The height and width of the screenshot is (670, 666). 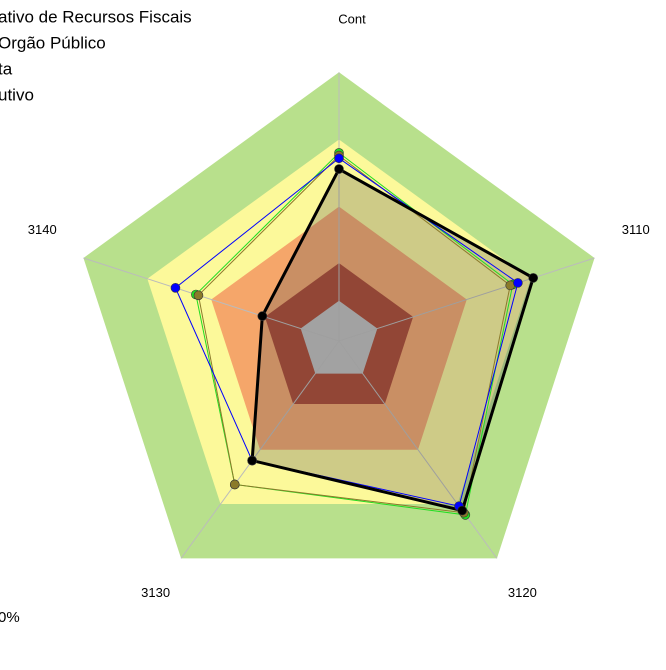 I want to click on legend-label: ta, so click(x=6, y=68).